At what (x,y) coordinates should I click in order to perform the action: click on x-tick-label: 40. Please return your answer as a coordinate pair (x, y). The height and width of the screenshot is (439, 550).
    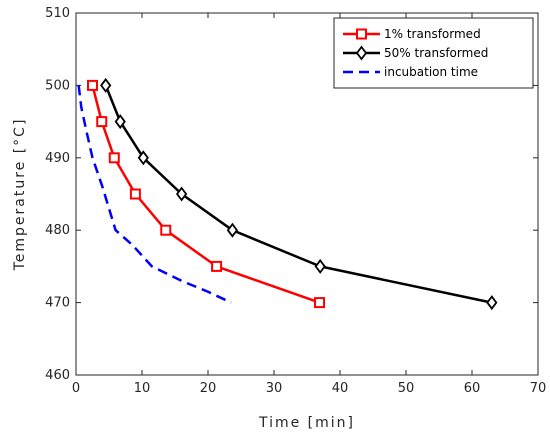
    Looking at the image, I should click on (340, 388).